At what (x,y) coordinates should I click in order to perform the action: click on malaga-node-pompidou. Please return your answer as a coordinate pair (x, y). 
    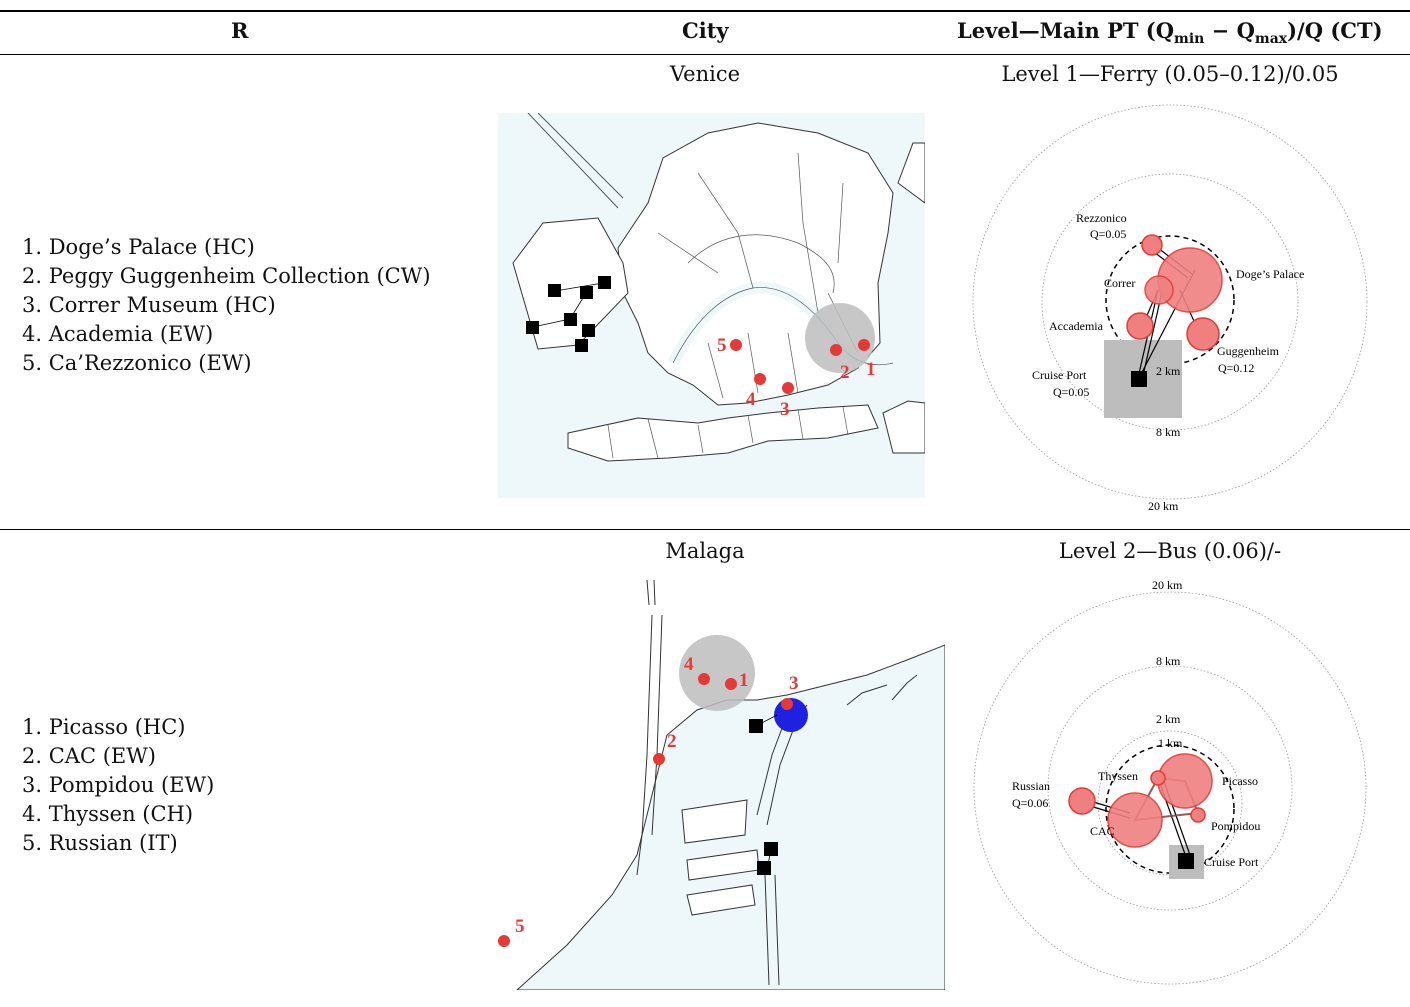
    Looking at the image, I should click on (1198, 815).